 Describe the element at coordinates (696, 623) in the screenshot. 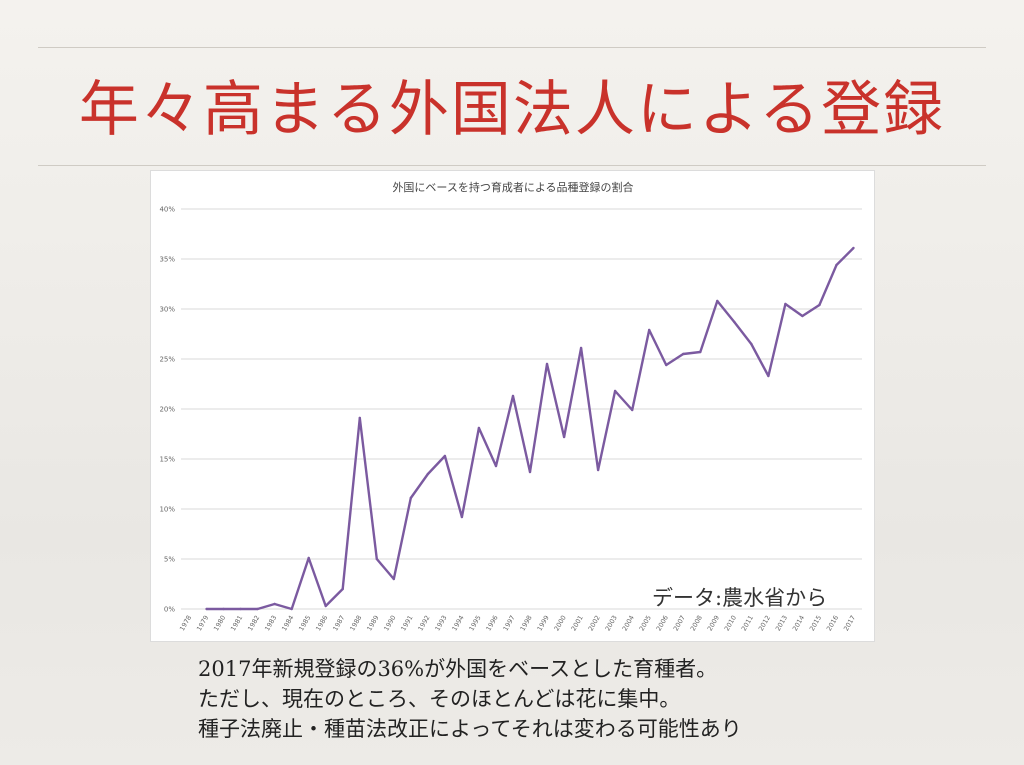

I see `x-tick-label: 2008` at that location.